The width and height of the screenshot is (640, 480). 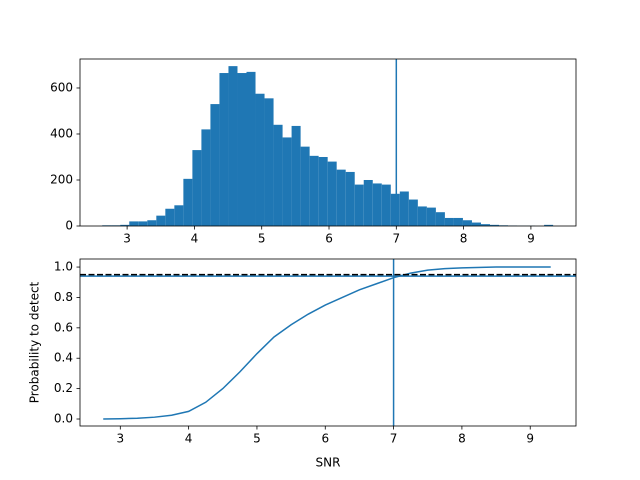 I want to click on y-axis-label: Probability to detect, so click(x=35, y=342).